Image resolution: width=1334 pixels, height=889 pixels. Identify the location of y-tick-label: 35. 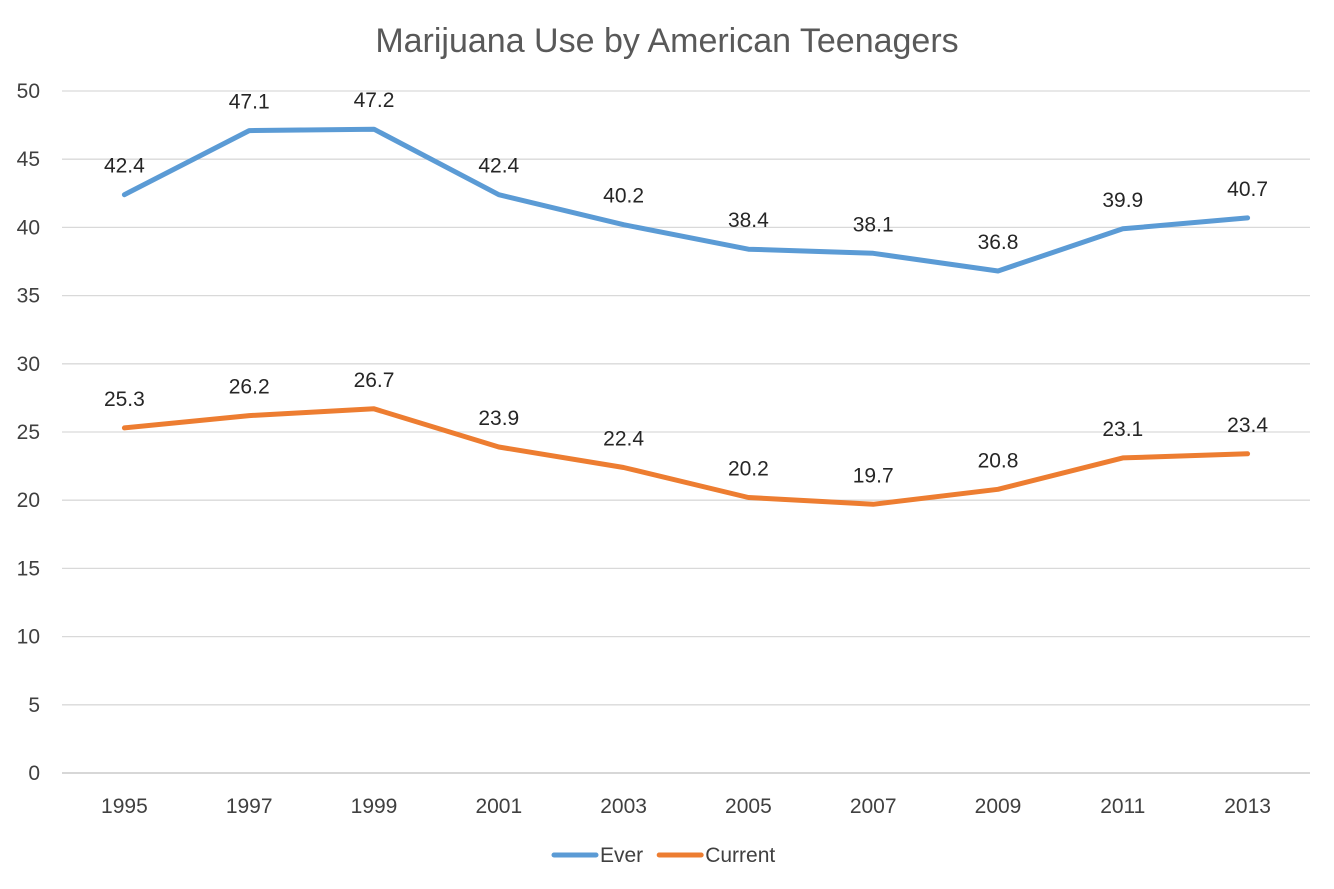
(28, 296).